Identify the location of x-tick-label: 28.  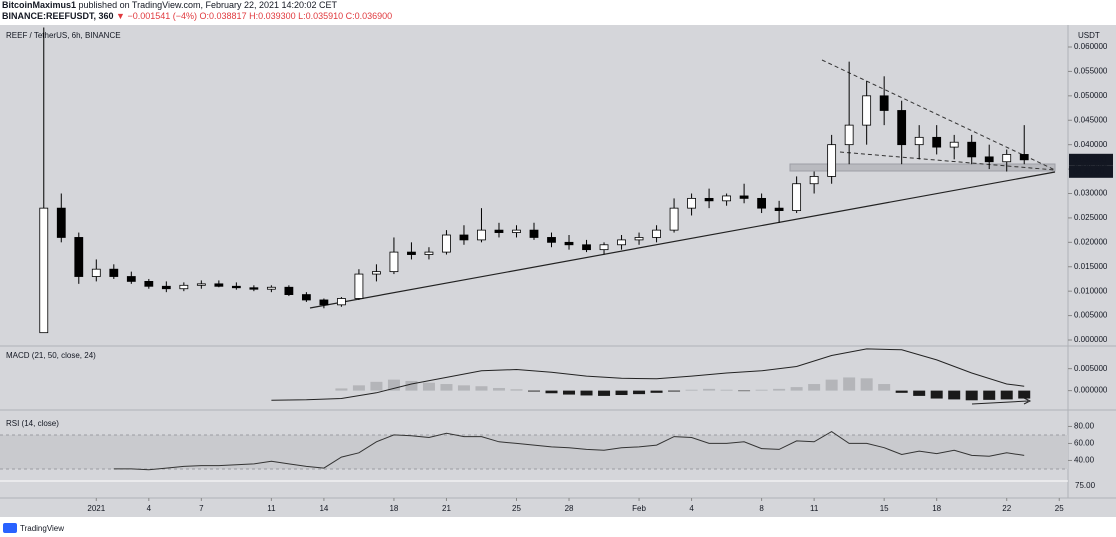
(569, 508).